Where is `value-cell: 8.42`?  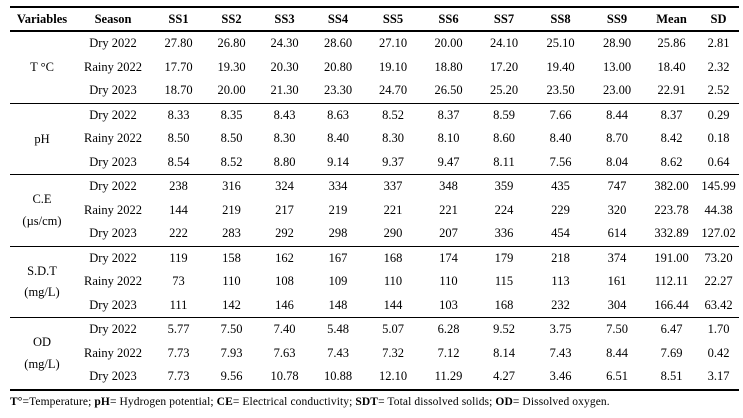 value-cell: 8.42 is located at coordinates (671, 138).